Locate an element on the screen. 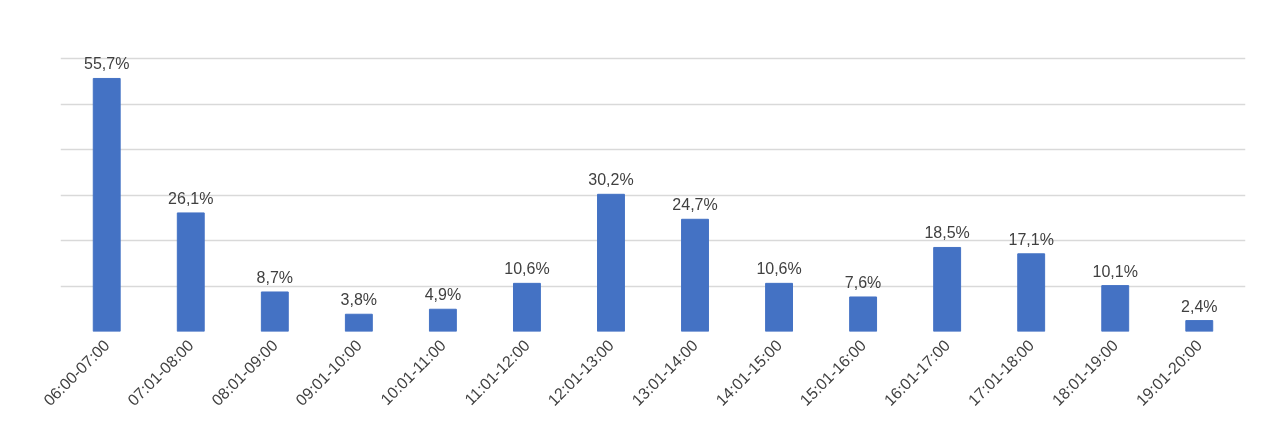 This screenshot has height=423, width=1281. data-label: 3,8% is located at coordinates (359, 300).